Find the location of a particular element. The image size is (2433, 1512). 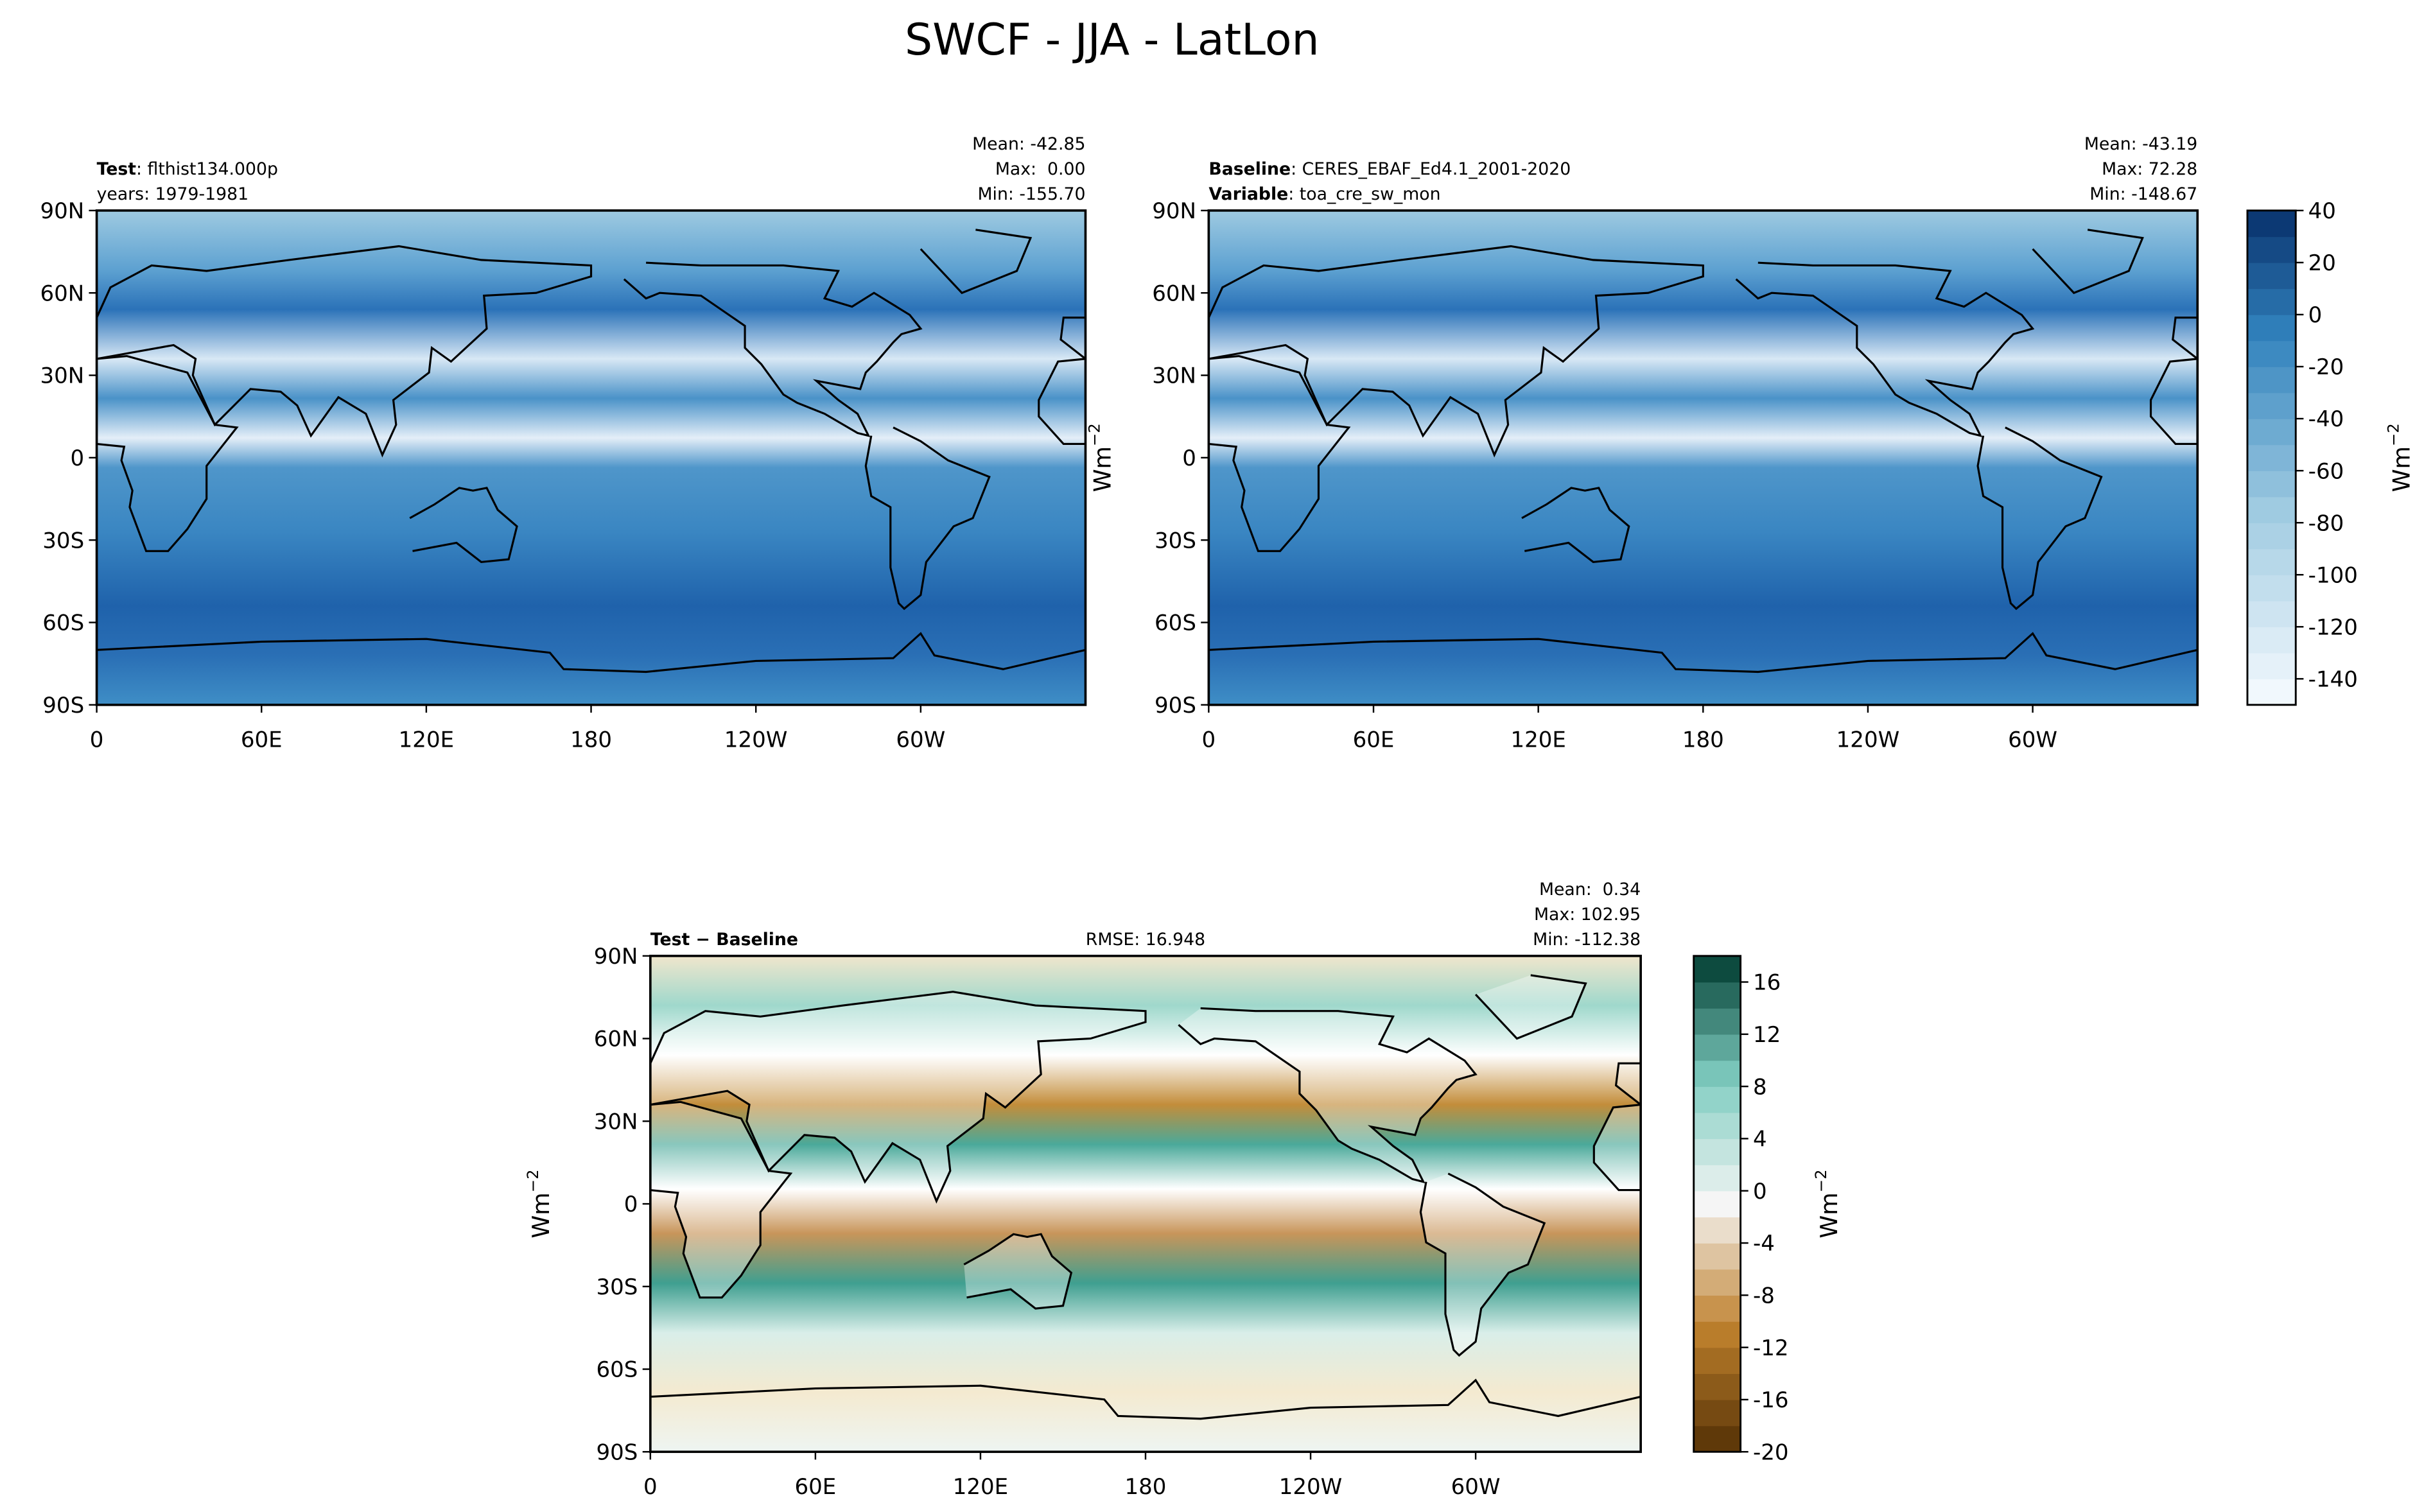

stat: Mean: 0.34 is located at coordinates (1590, 889).